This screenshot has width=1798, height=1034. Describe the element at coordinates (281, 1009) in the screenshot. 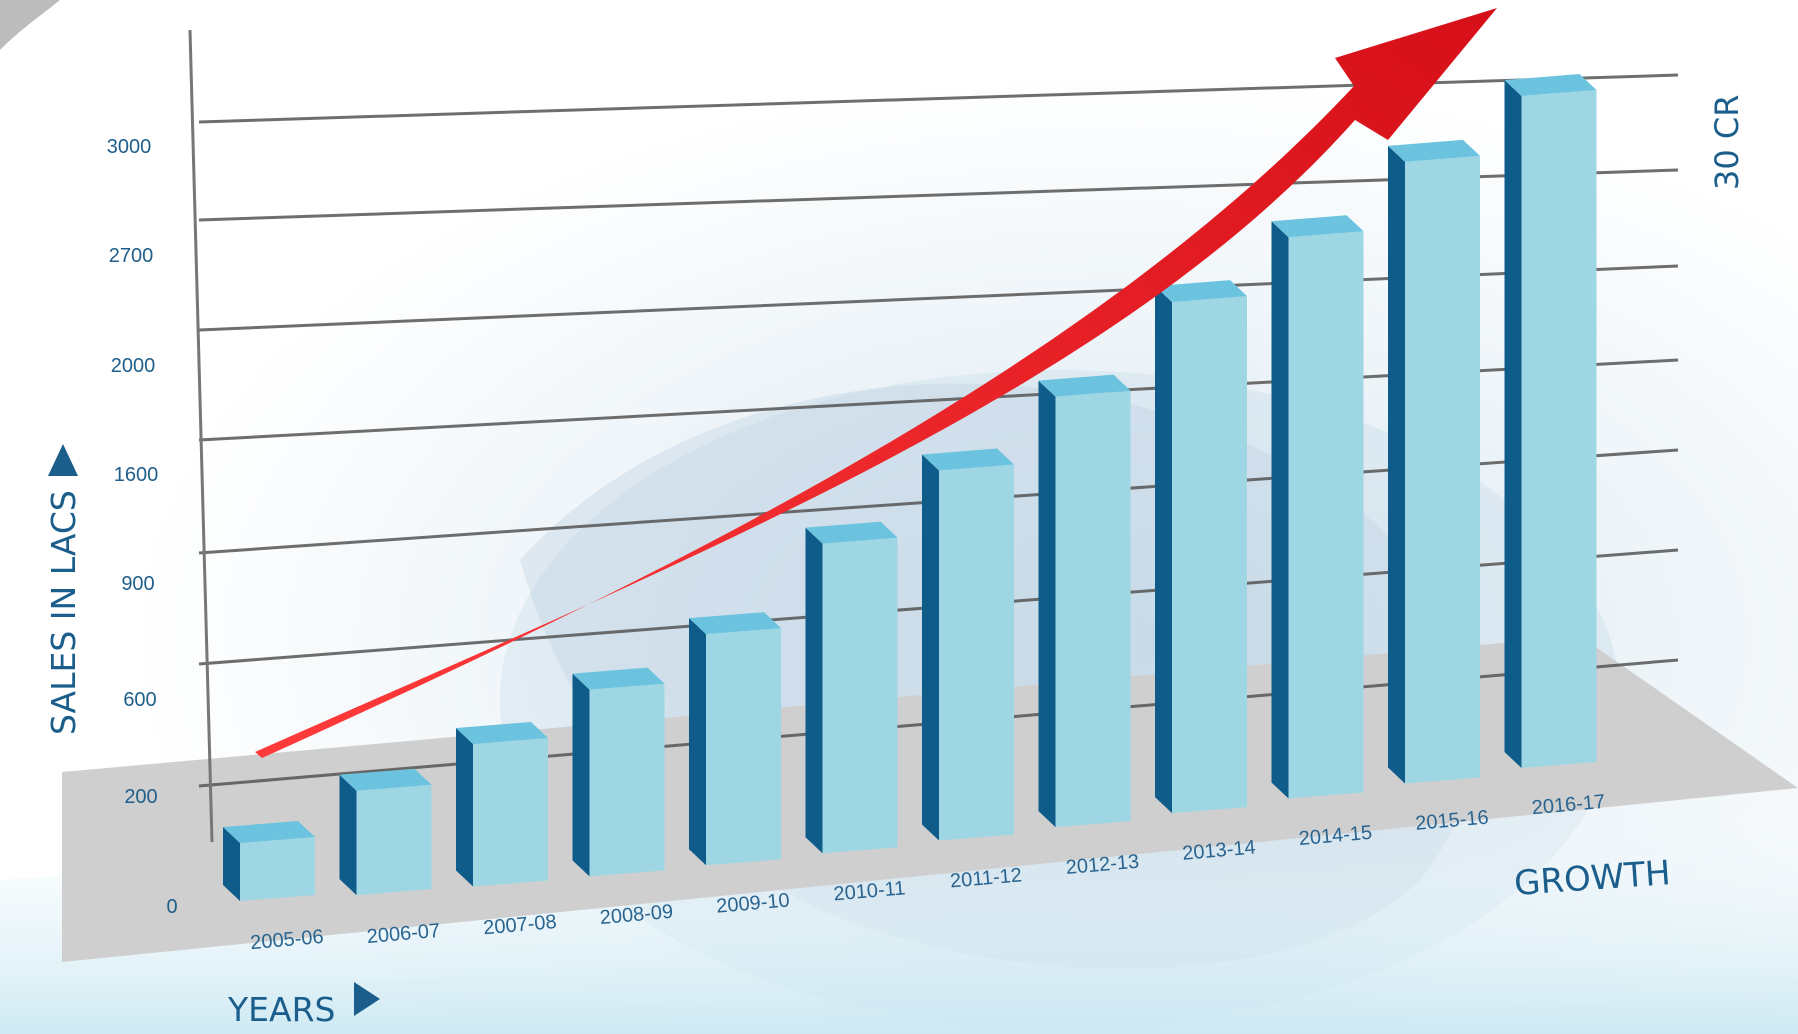

I see `x-axis-title: YEARS` at that location.